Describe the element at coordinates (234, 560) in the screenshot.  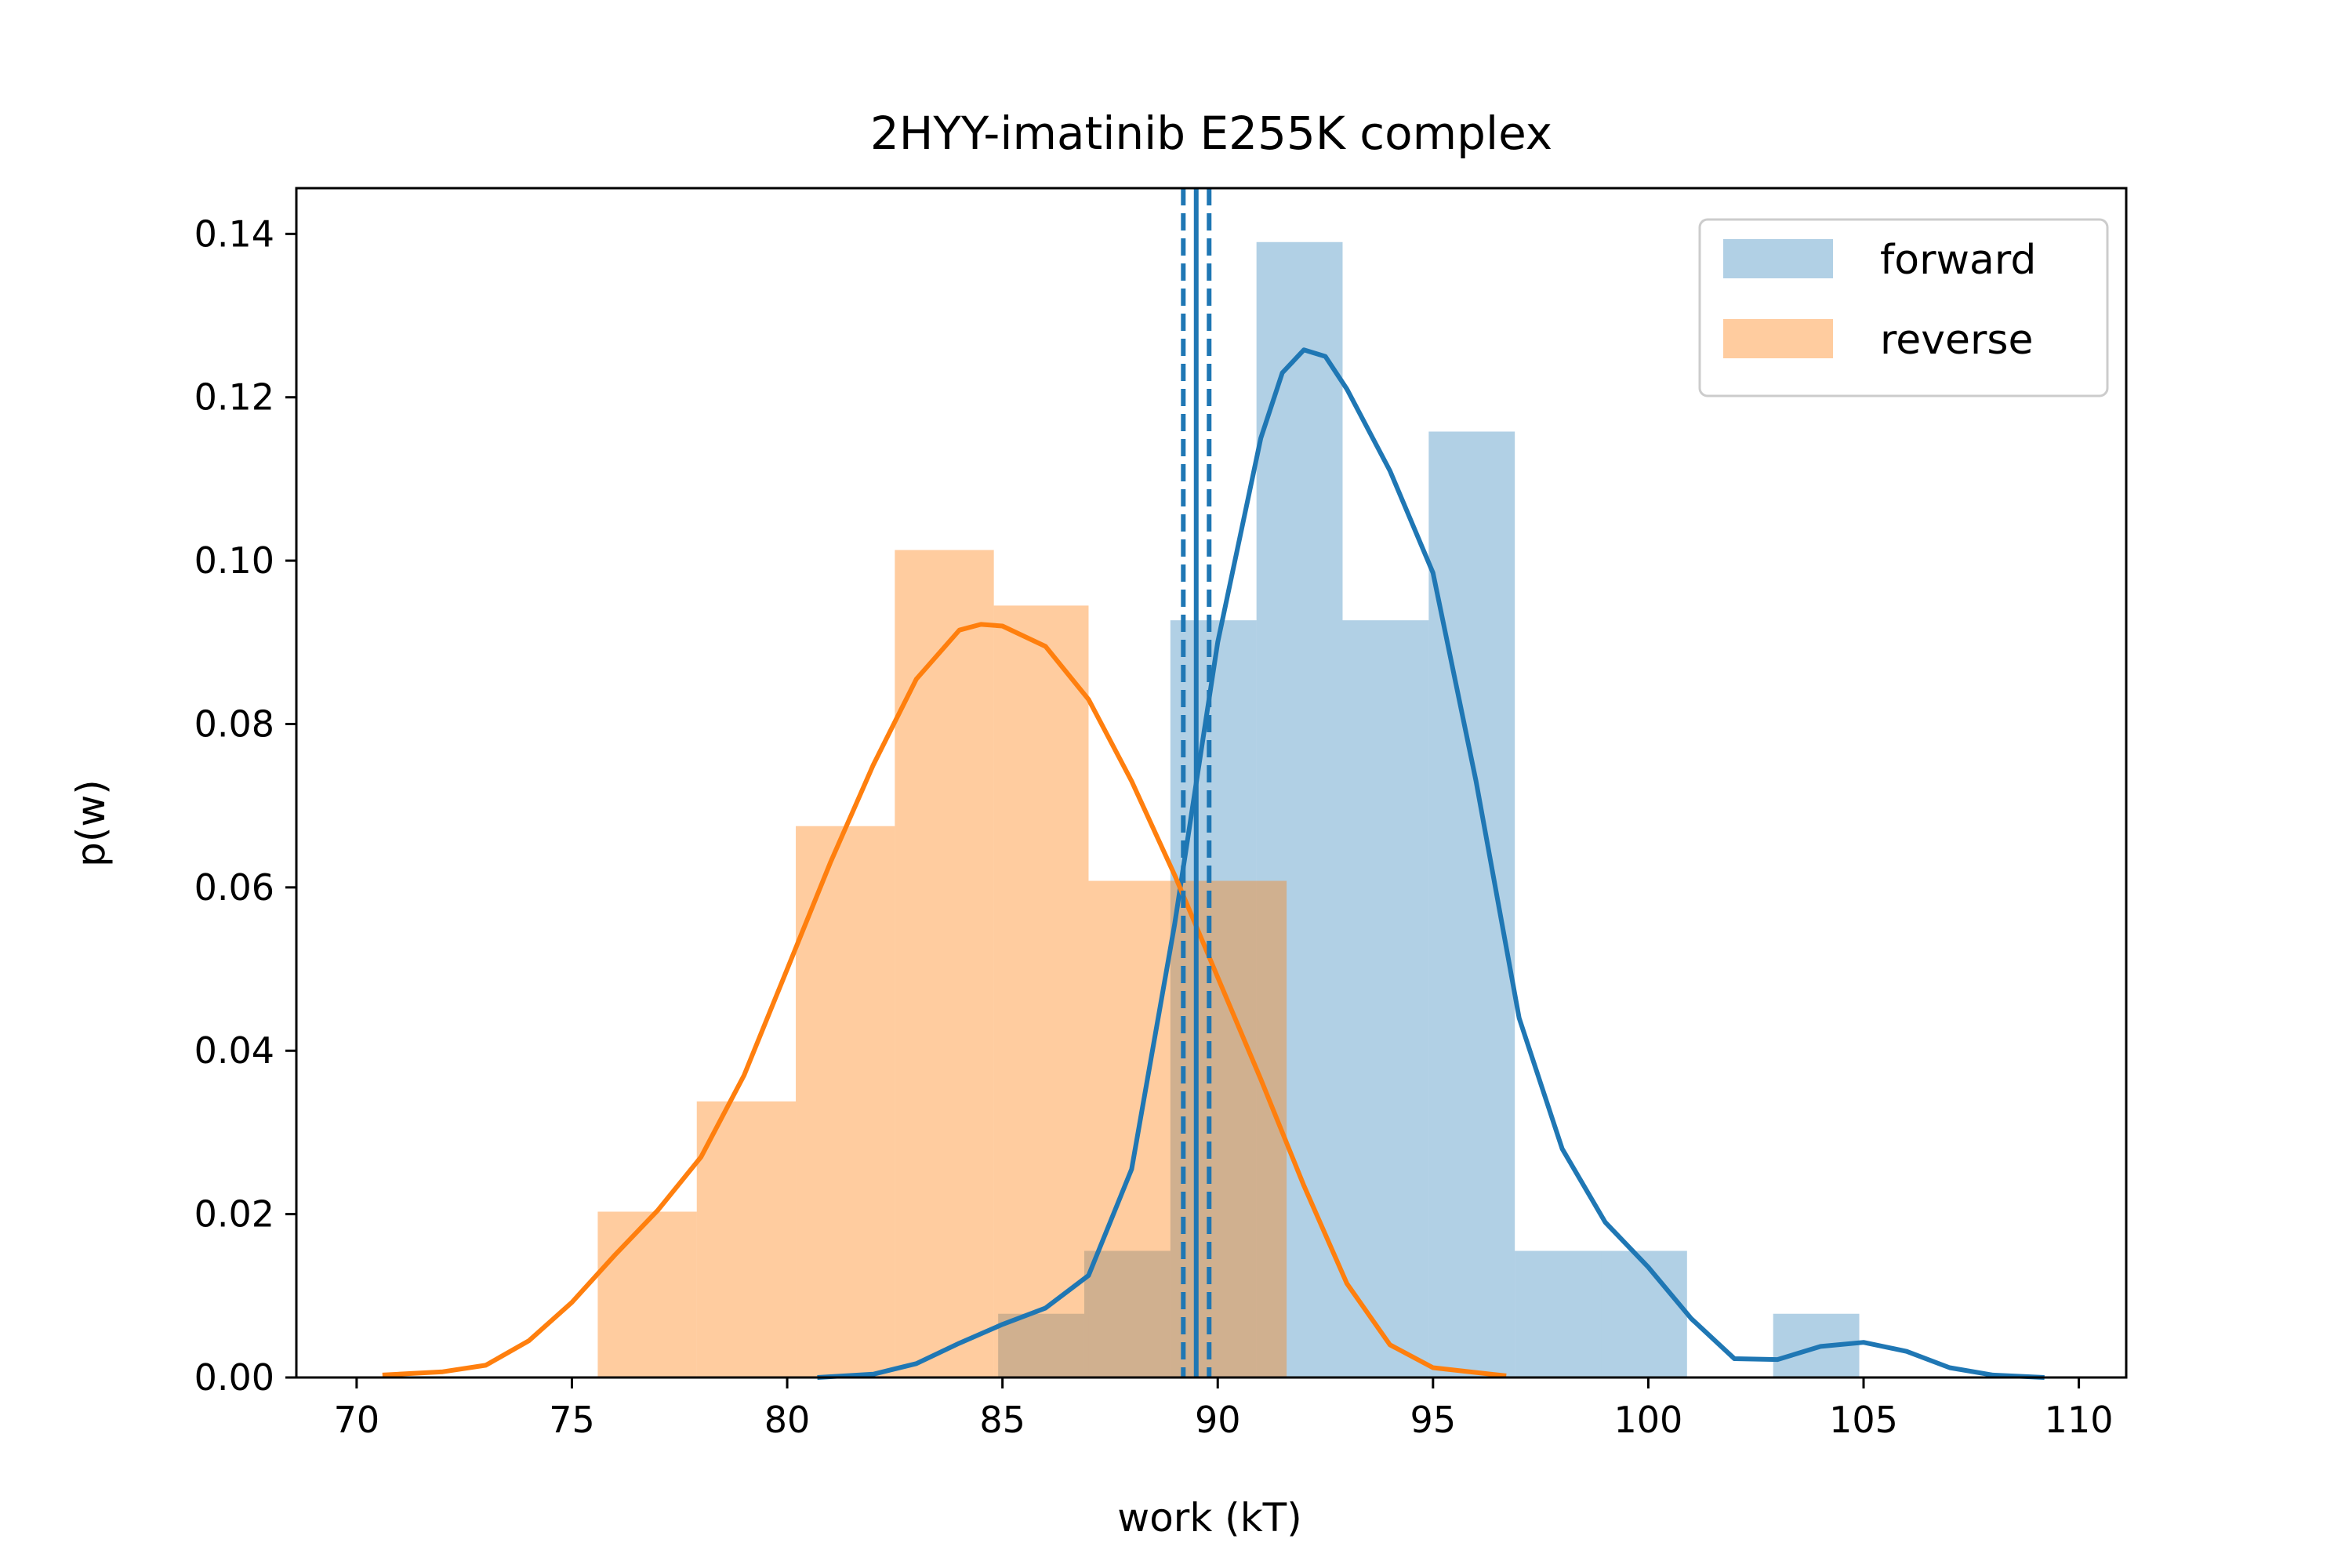
I see `y-tick-label: 0.10` at that location.